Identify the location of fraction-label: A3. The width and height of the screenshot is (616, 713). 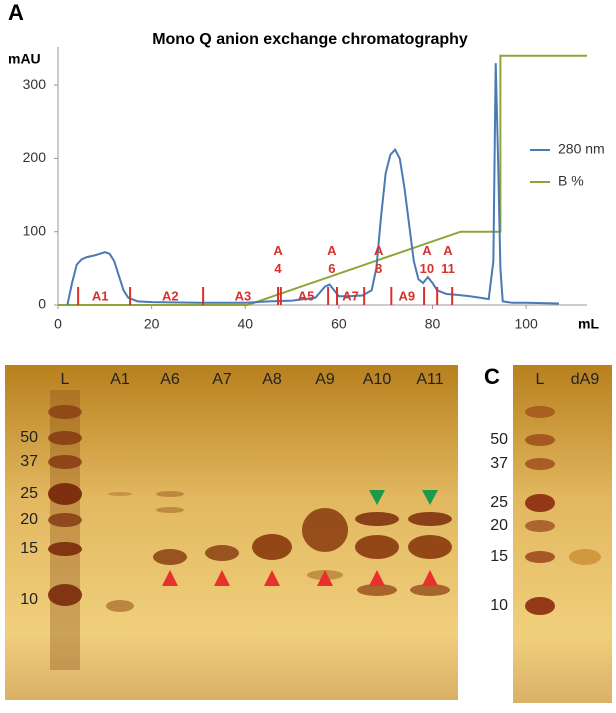
(243, 295).